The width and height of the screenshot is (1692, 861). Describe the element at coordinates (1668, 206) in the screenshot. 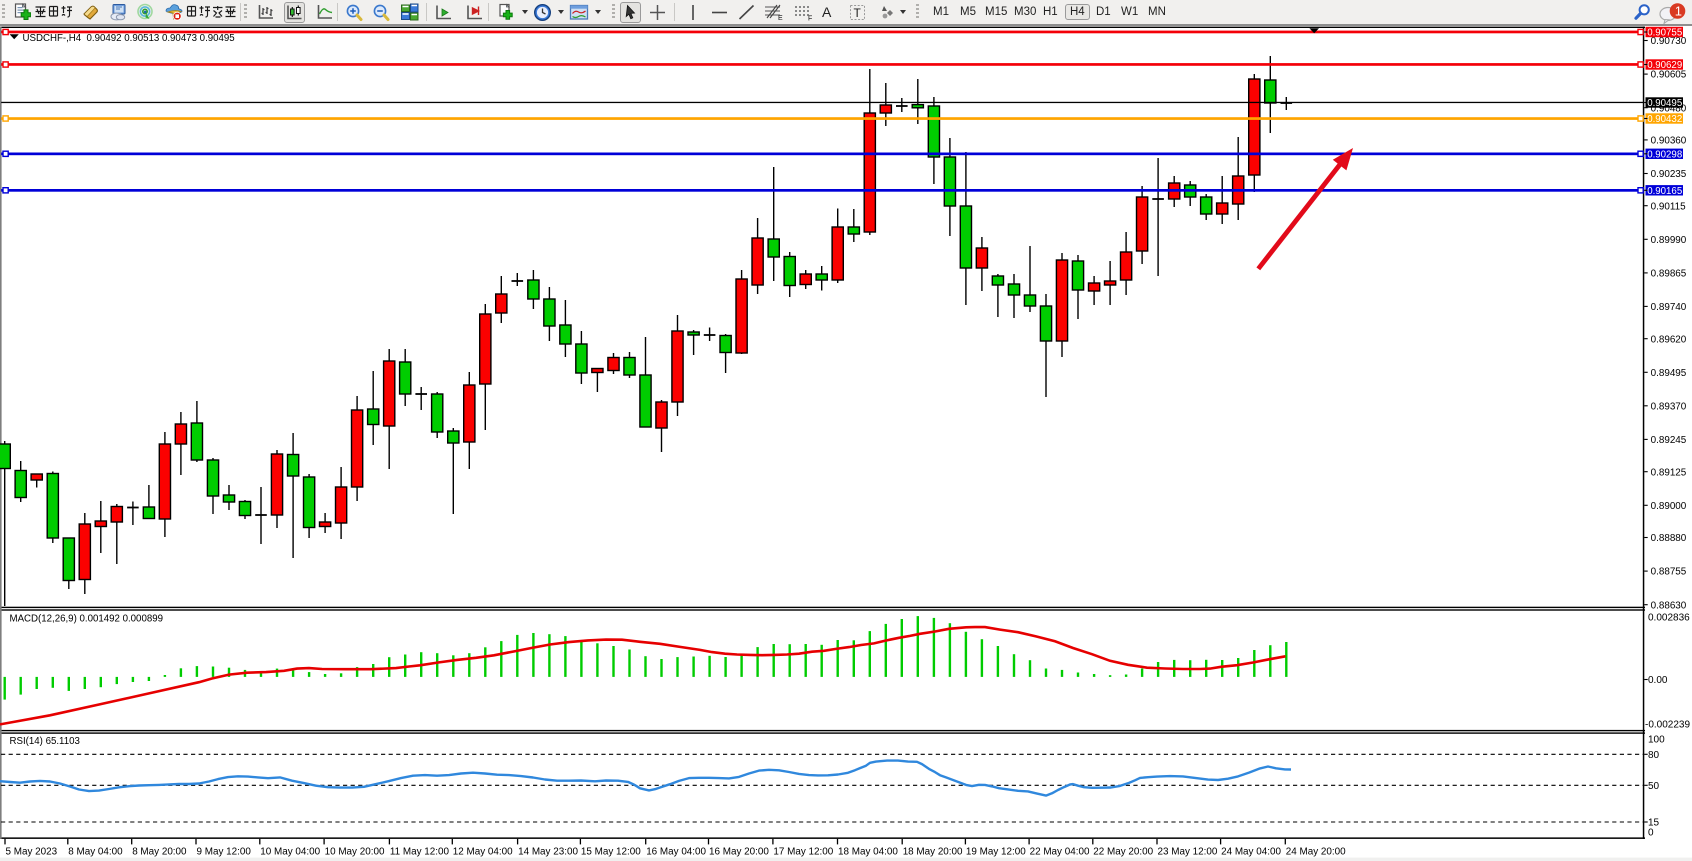

I see `svg-text: 0.90115` at that location.